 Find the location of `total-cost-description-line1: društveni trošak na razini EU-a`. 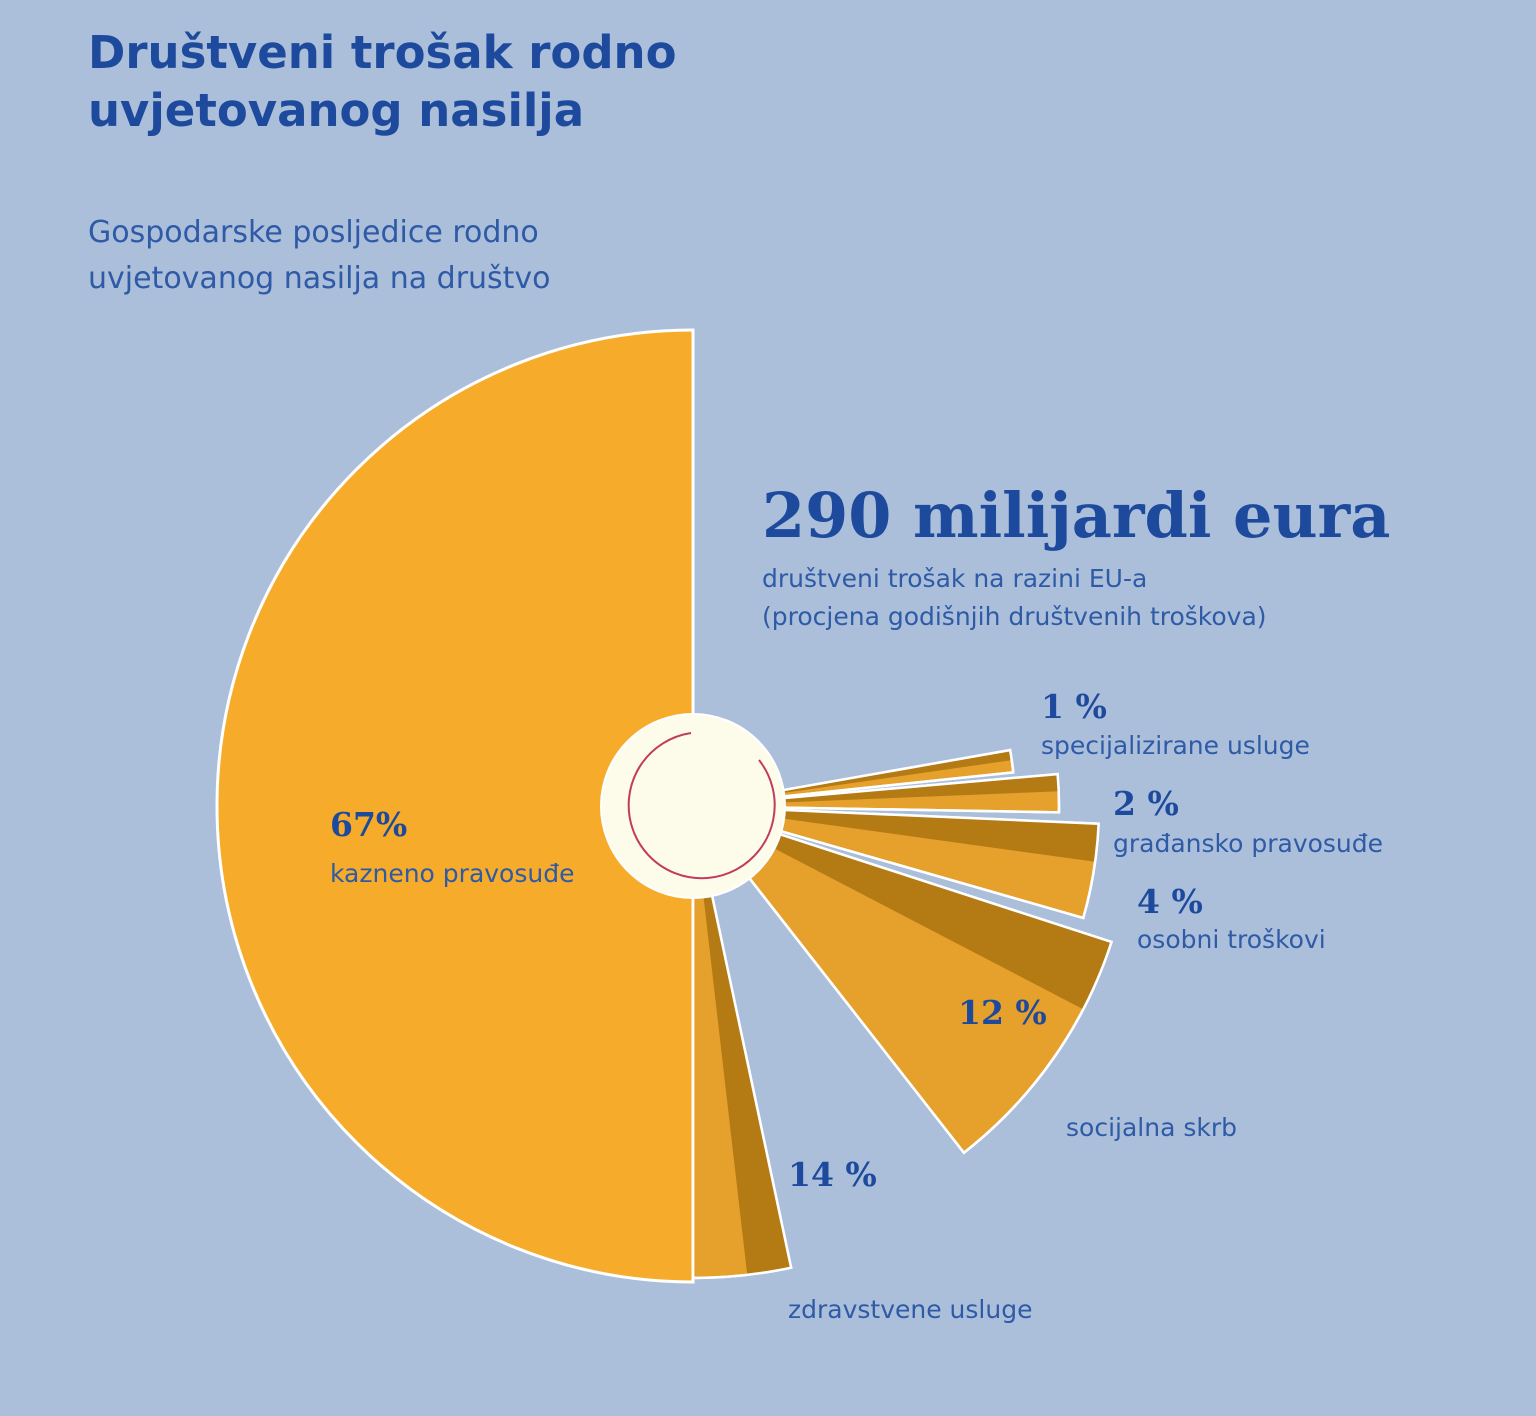

total-cost-description-line1: društveni trošak na razini EU-a is located at coordinates (955, 578).